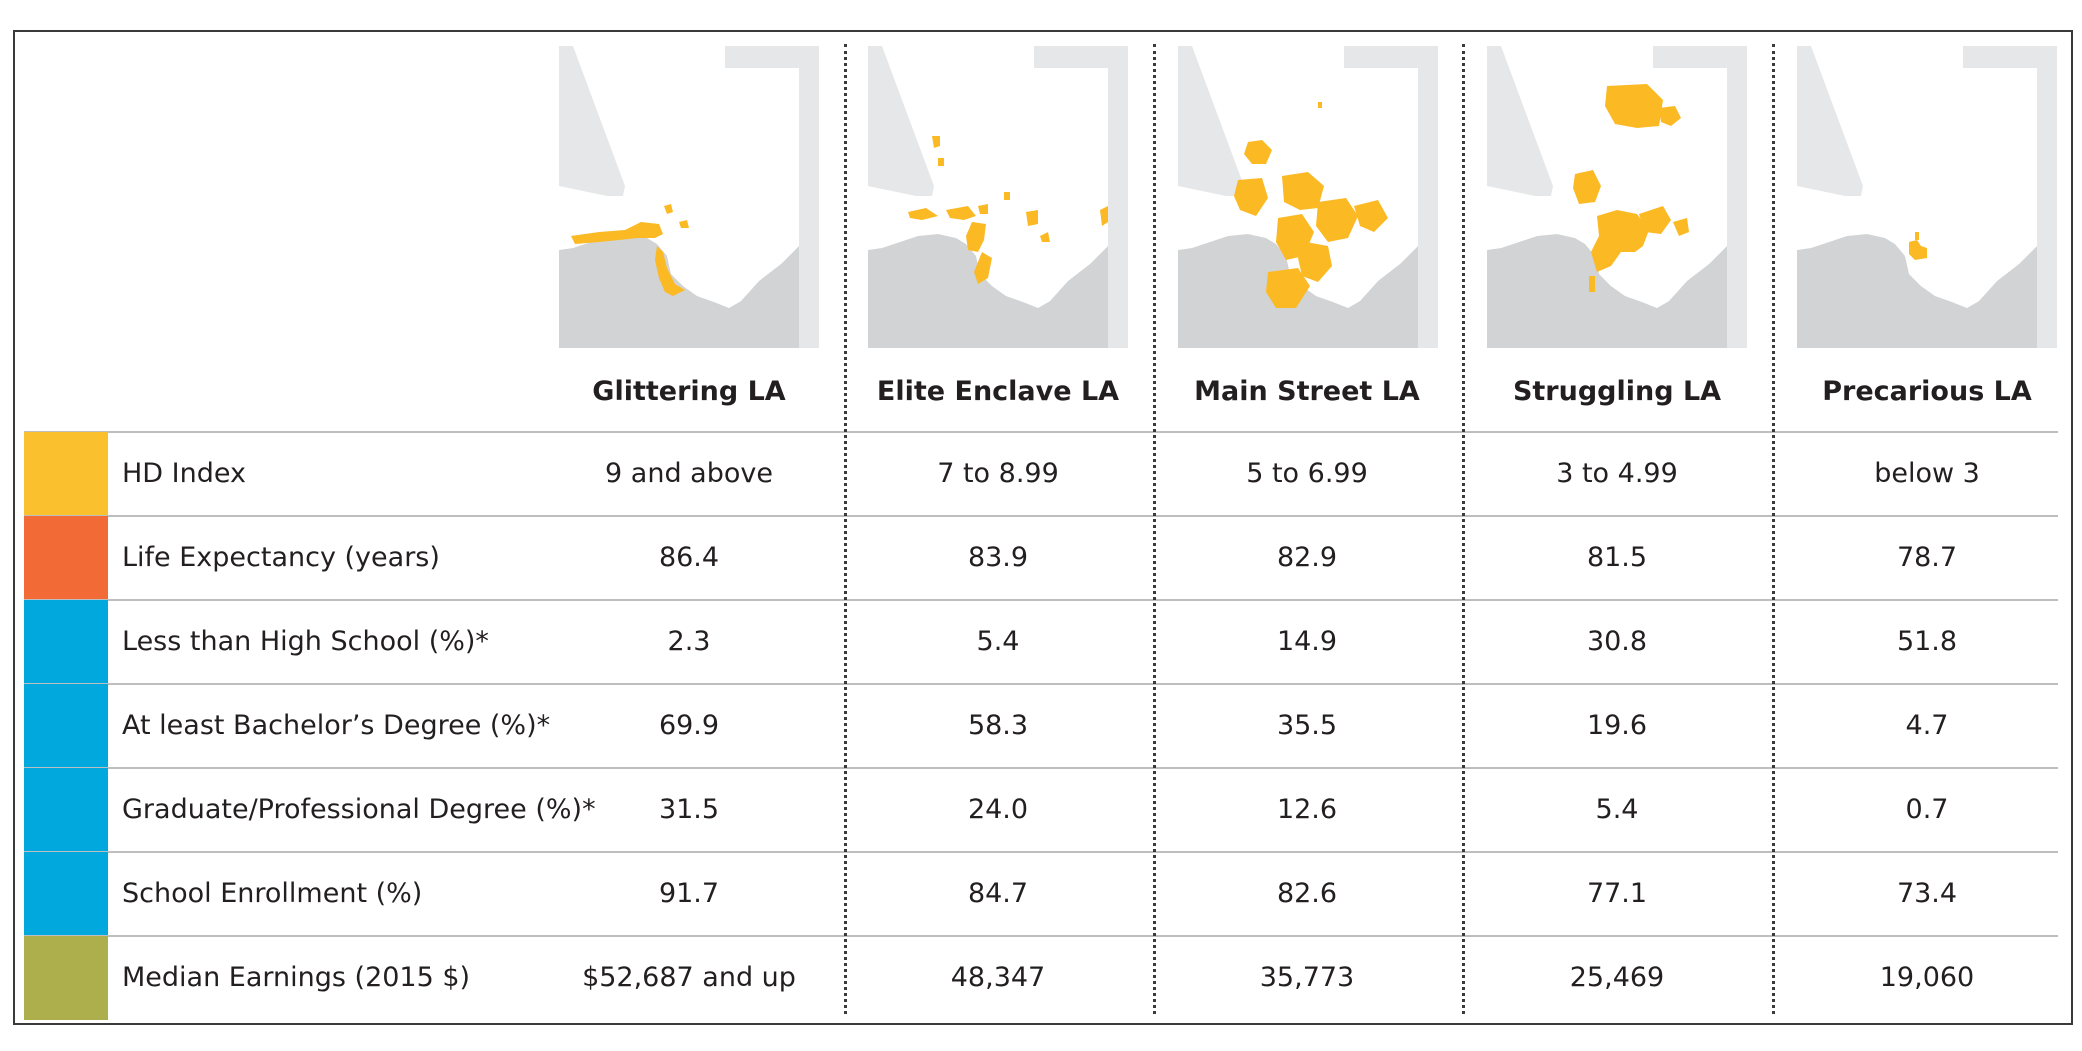 This screenshot has width=2082, height=1051. I want to click on table-cell: 2.3, so click(689, 641).